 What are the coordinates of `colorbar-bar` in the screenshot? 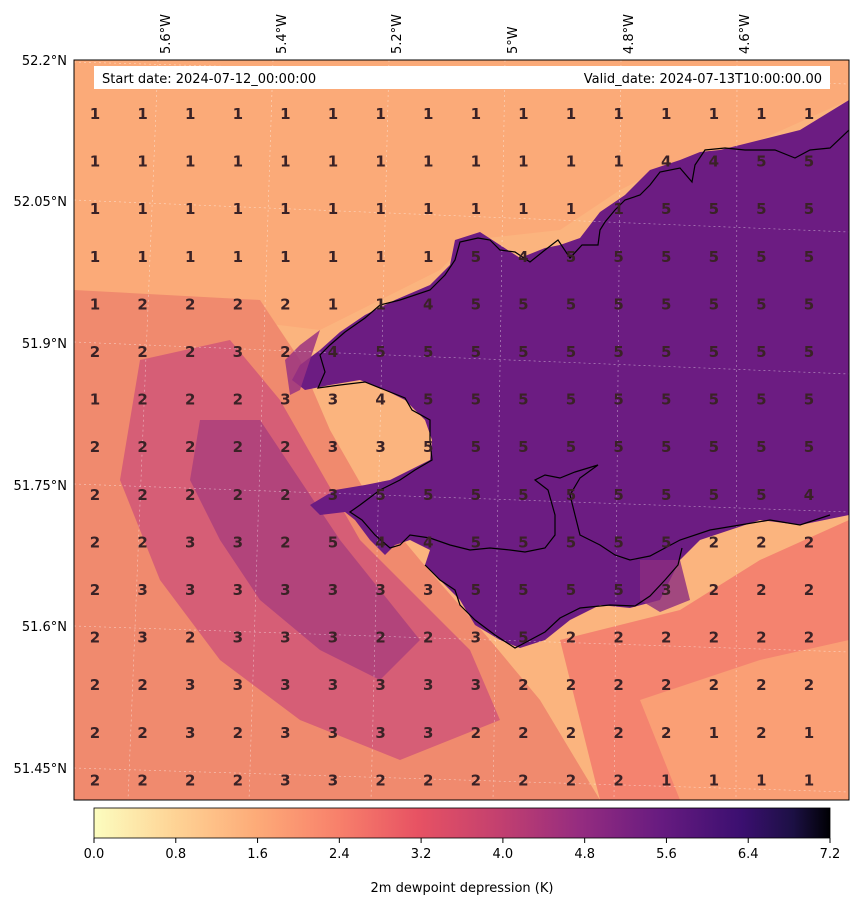 It's located at (462, 823).